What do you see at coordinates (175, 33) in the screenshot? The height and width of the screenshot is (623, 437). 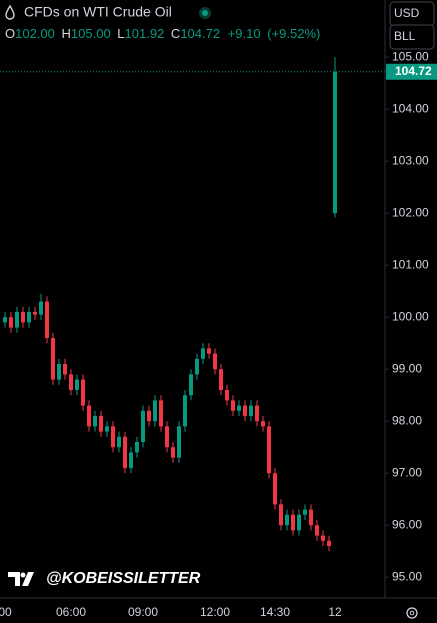 I see `legend-label: C` at bounding box center [175, 33].